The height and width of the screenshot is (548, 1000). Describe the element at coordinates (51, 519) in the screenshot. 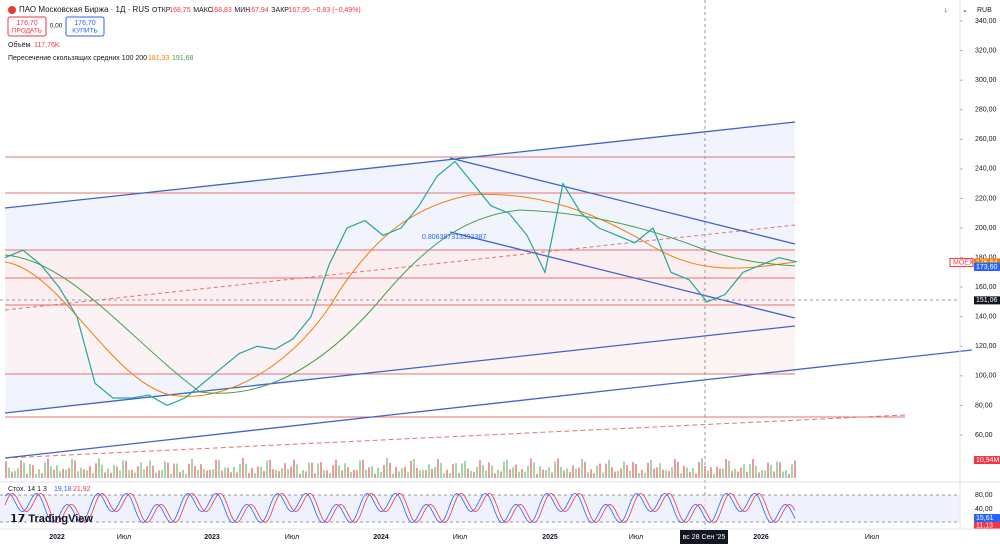

I see `tradingview-logo: 𝟭𝟳 TradingView` at that location.